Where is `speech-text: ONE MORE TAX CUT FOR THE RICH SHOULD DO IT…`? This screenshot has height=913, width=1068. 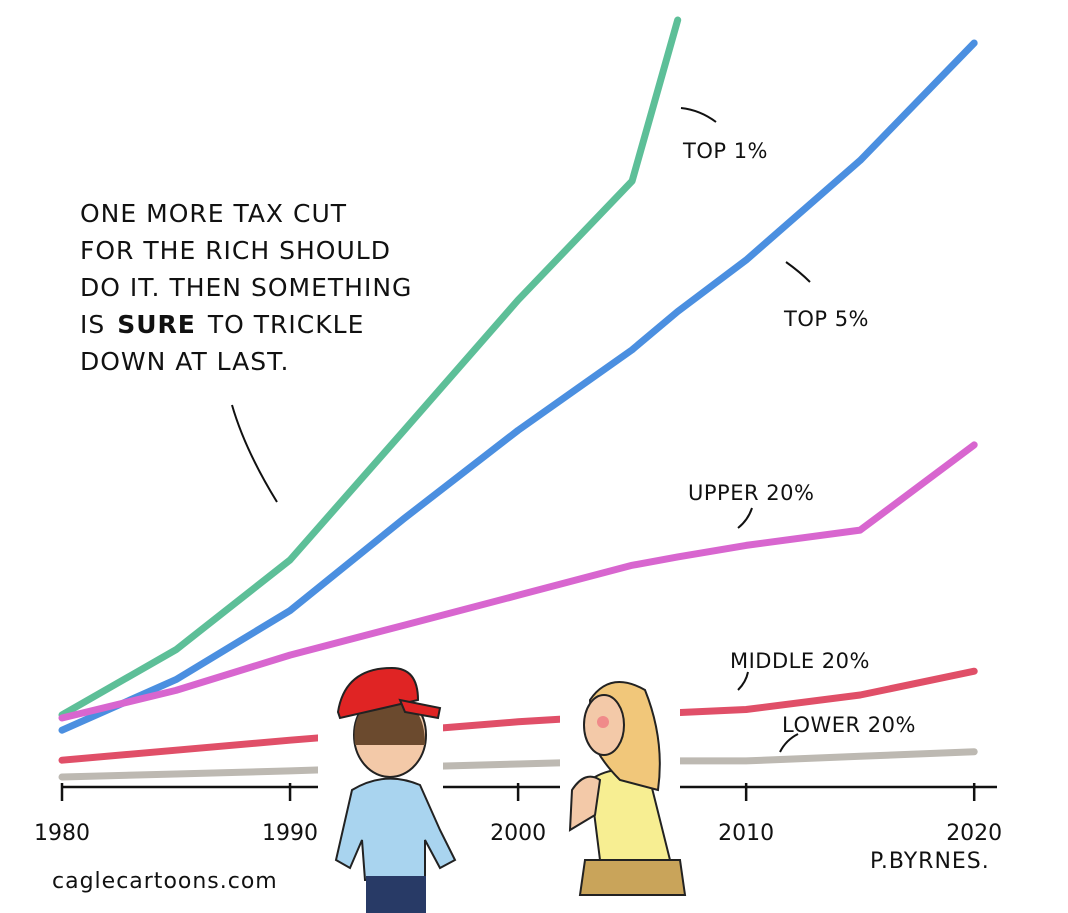 speech-text: ONE MORE TAX CUT FOR THE RICH SHOULD DO IT… is located at coordinates (246, 287).